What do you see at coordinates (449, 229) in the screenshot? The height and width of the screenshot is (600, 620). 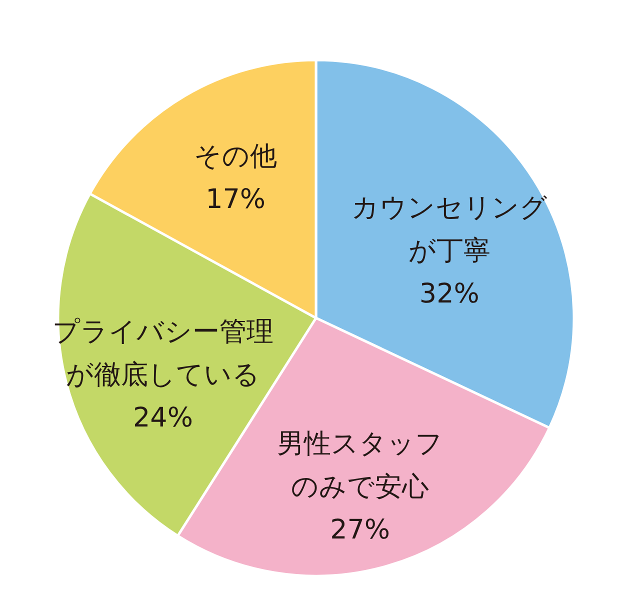 I see `slice-label: カウンセリングが丁寧` at bounding box center [449, 229].